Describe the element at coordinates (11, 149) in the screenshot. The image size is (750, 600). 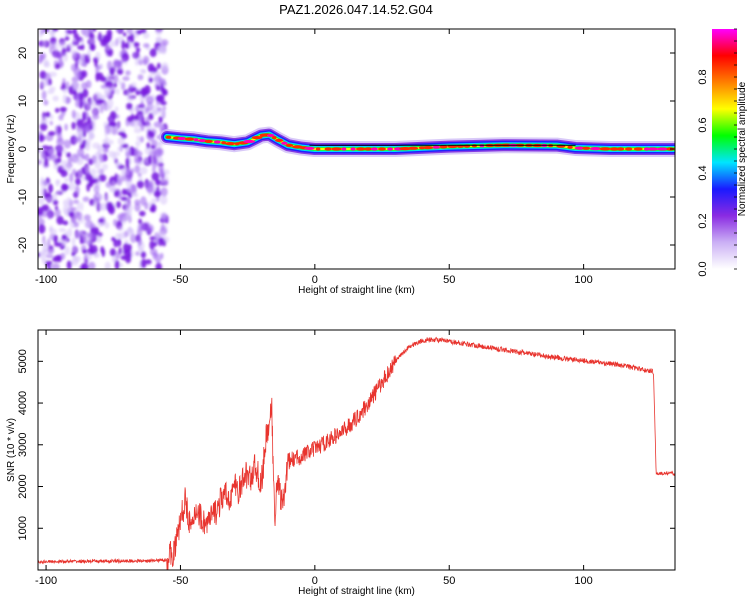
I see `y-axis-label: Frequency (Hz)` at that location.